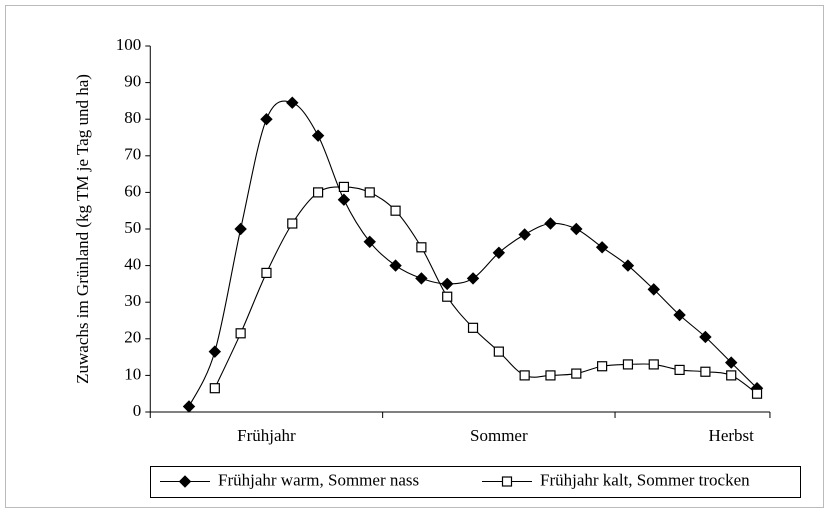  What do you see at coordinates (132, 300) in the screenshot?
I see `y-tick-label: 30` at bounding box center [132, 300].